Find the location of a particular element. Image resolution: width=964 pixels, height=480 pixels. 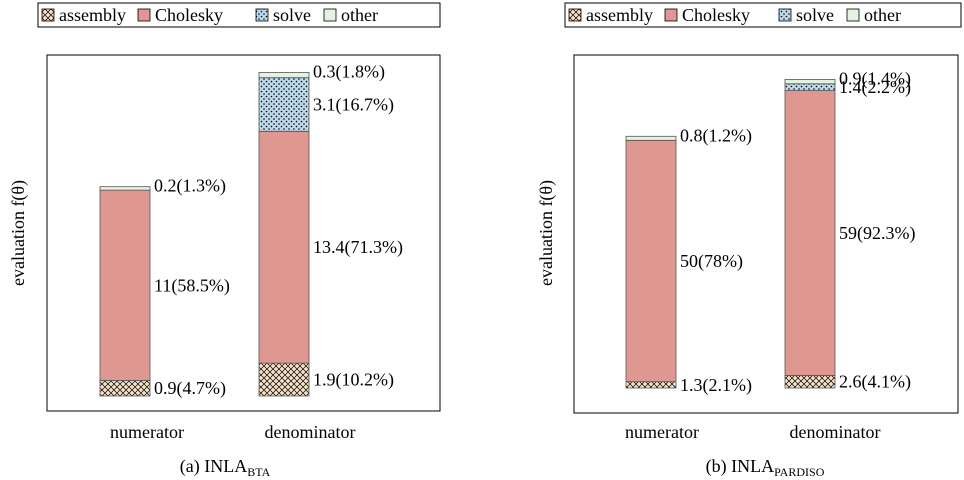

caption-main-b: (b) INLA is located at coordinates (740, 466).